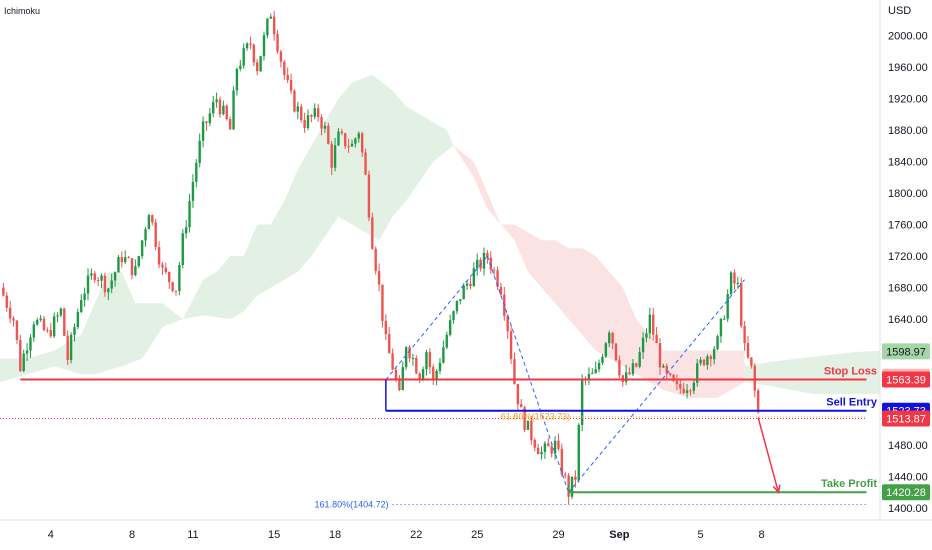 Image resolution: width=932 pixels, height=550 pixels. What do you see at coordinates (22, 11) in the screenshot?
I see `indicator-label: Ichimoku` at bounding box center [22, 11].